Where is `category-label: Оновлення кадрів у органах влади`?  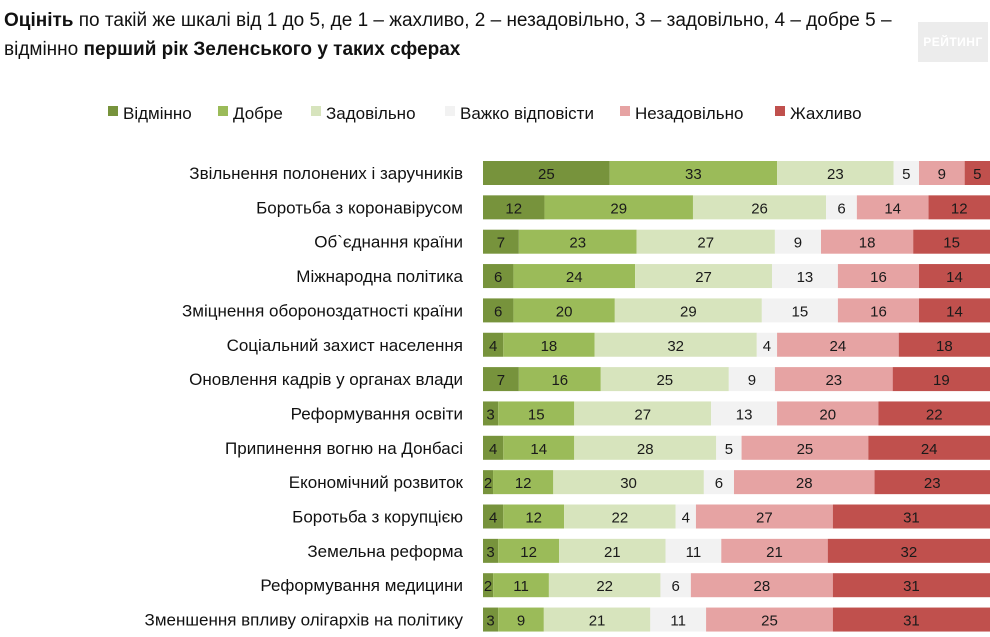
category-label: Оновлення кадрів у органах влади is located at coordinates (326, 379).